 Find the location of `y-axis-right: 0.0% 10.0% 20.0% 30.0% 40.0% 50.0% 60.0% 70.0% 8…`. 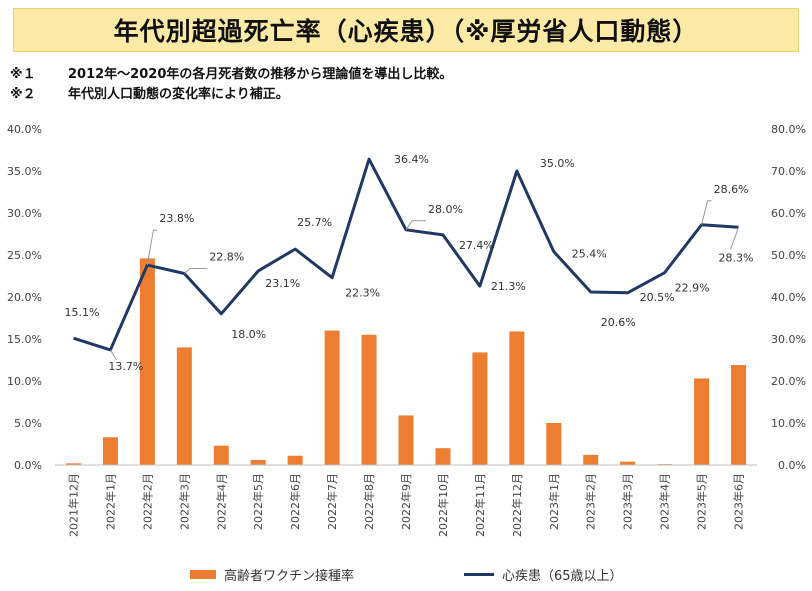

y-axis-right: 0.0% 10.0% 20.0% 30.0% 40.0% 50.0% 60.0% 70.0% 8… is located at coordinates (788, 297).